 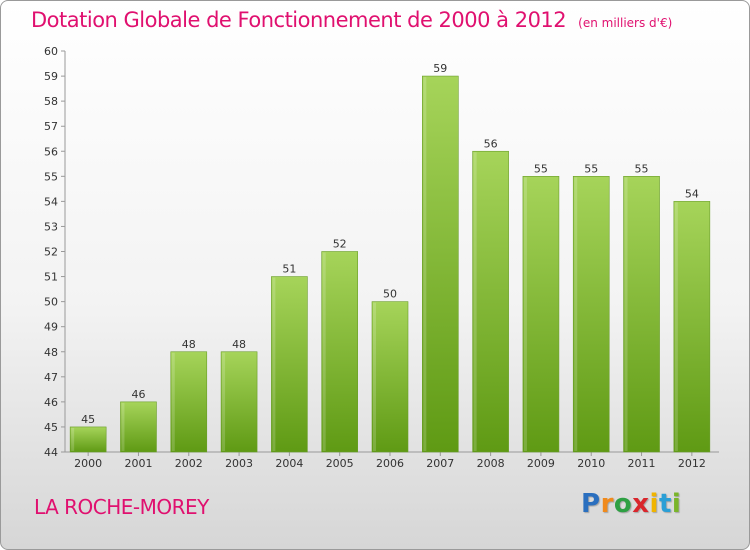 I want to click on x-tick-label: 2010, so click(x=591, y=463).